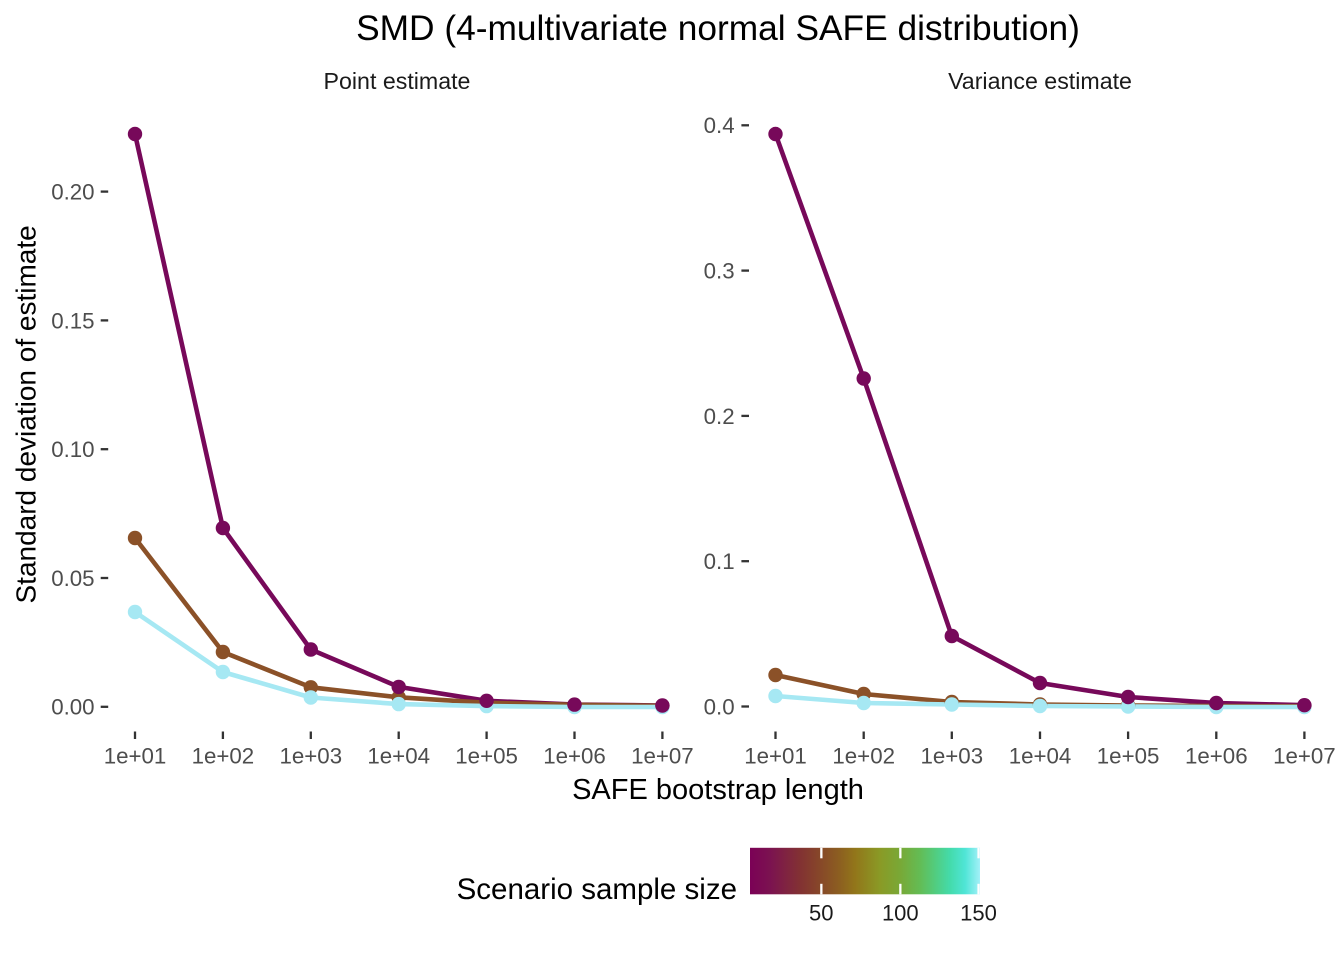 This screenshot has height=960, width=1344. I want to click on svg-text: 50, so click(821, 913).